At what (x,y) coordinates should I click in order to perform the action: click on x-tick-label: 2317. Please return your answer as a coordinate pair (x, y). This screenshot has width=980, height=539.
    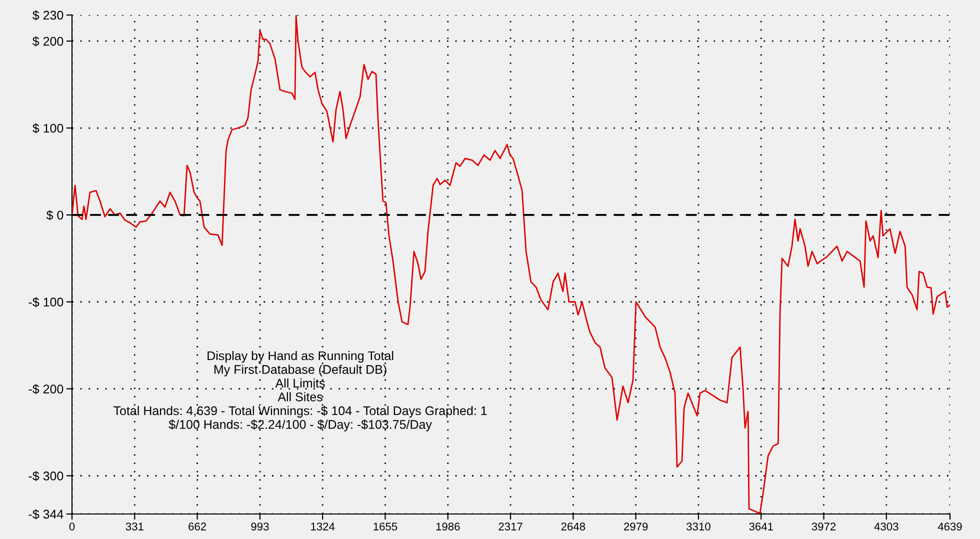
    Looking at the image, I should click on (510, 526).